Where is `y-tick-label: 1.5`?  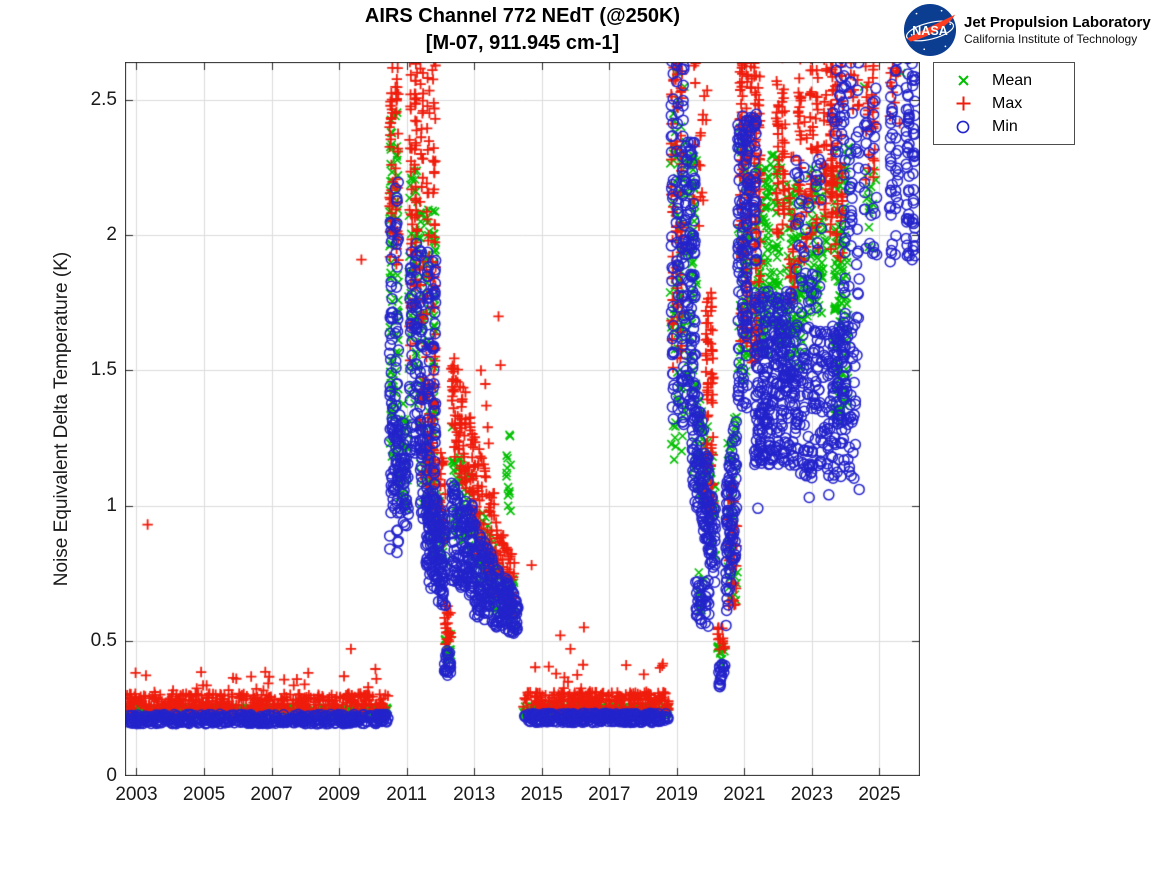
y-tick-label: 1.5 is located at coordinates (103, 370).